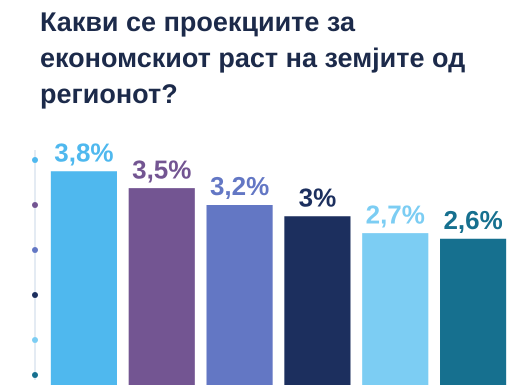  I want to click on data-label: 3,2%, so click(240, 186).